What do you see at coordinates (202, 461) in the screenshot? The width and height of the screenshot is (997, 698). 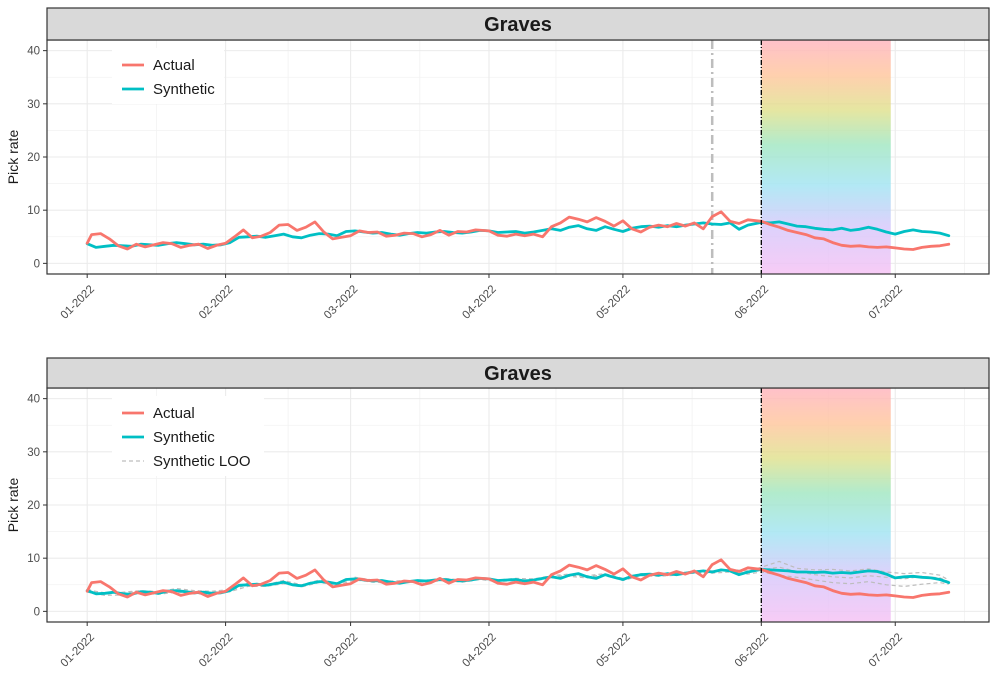 I see `legend-label: Synthetic LOO` at bounding box center [202, 461].